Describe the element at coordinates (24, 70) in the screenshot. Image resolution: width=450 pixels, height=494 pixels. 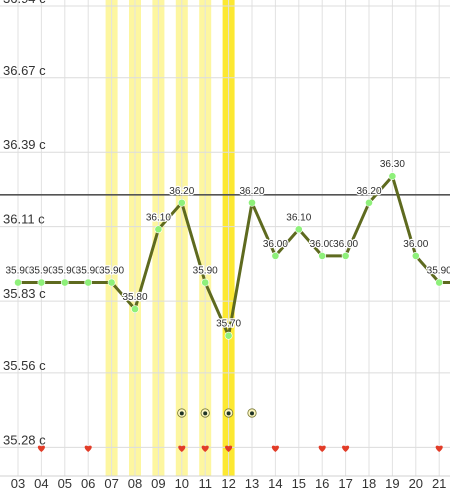
I see `y-tick-label: 36.67 c` at that location.